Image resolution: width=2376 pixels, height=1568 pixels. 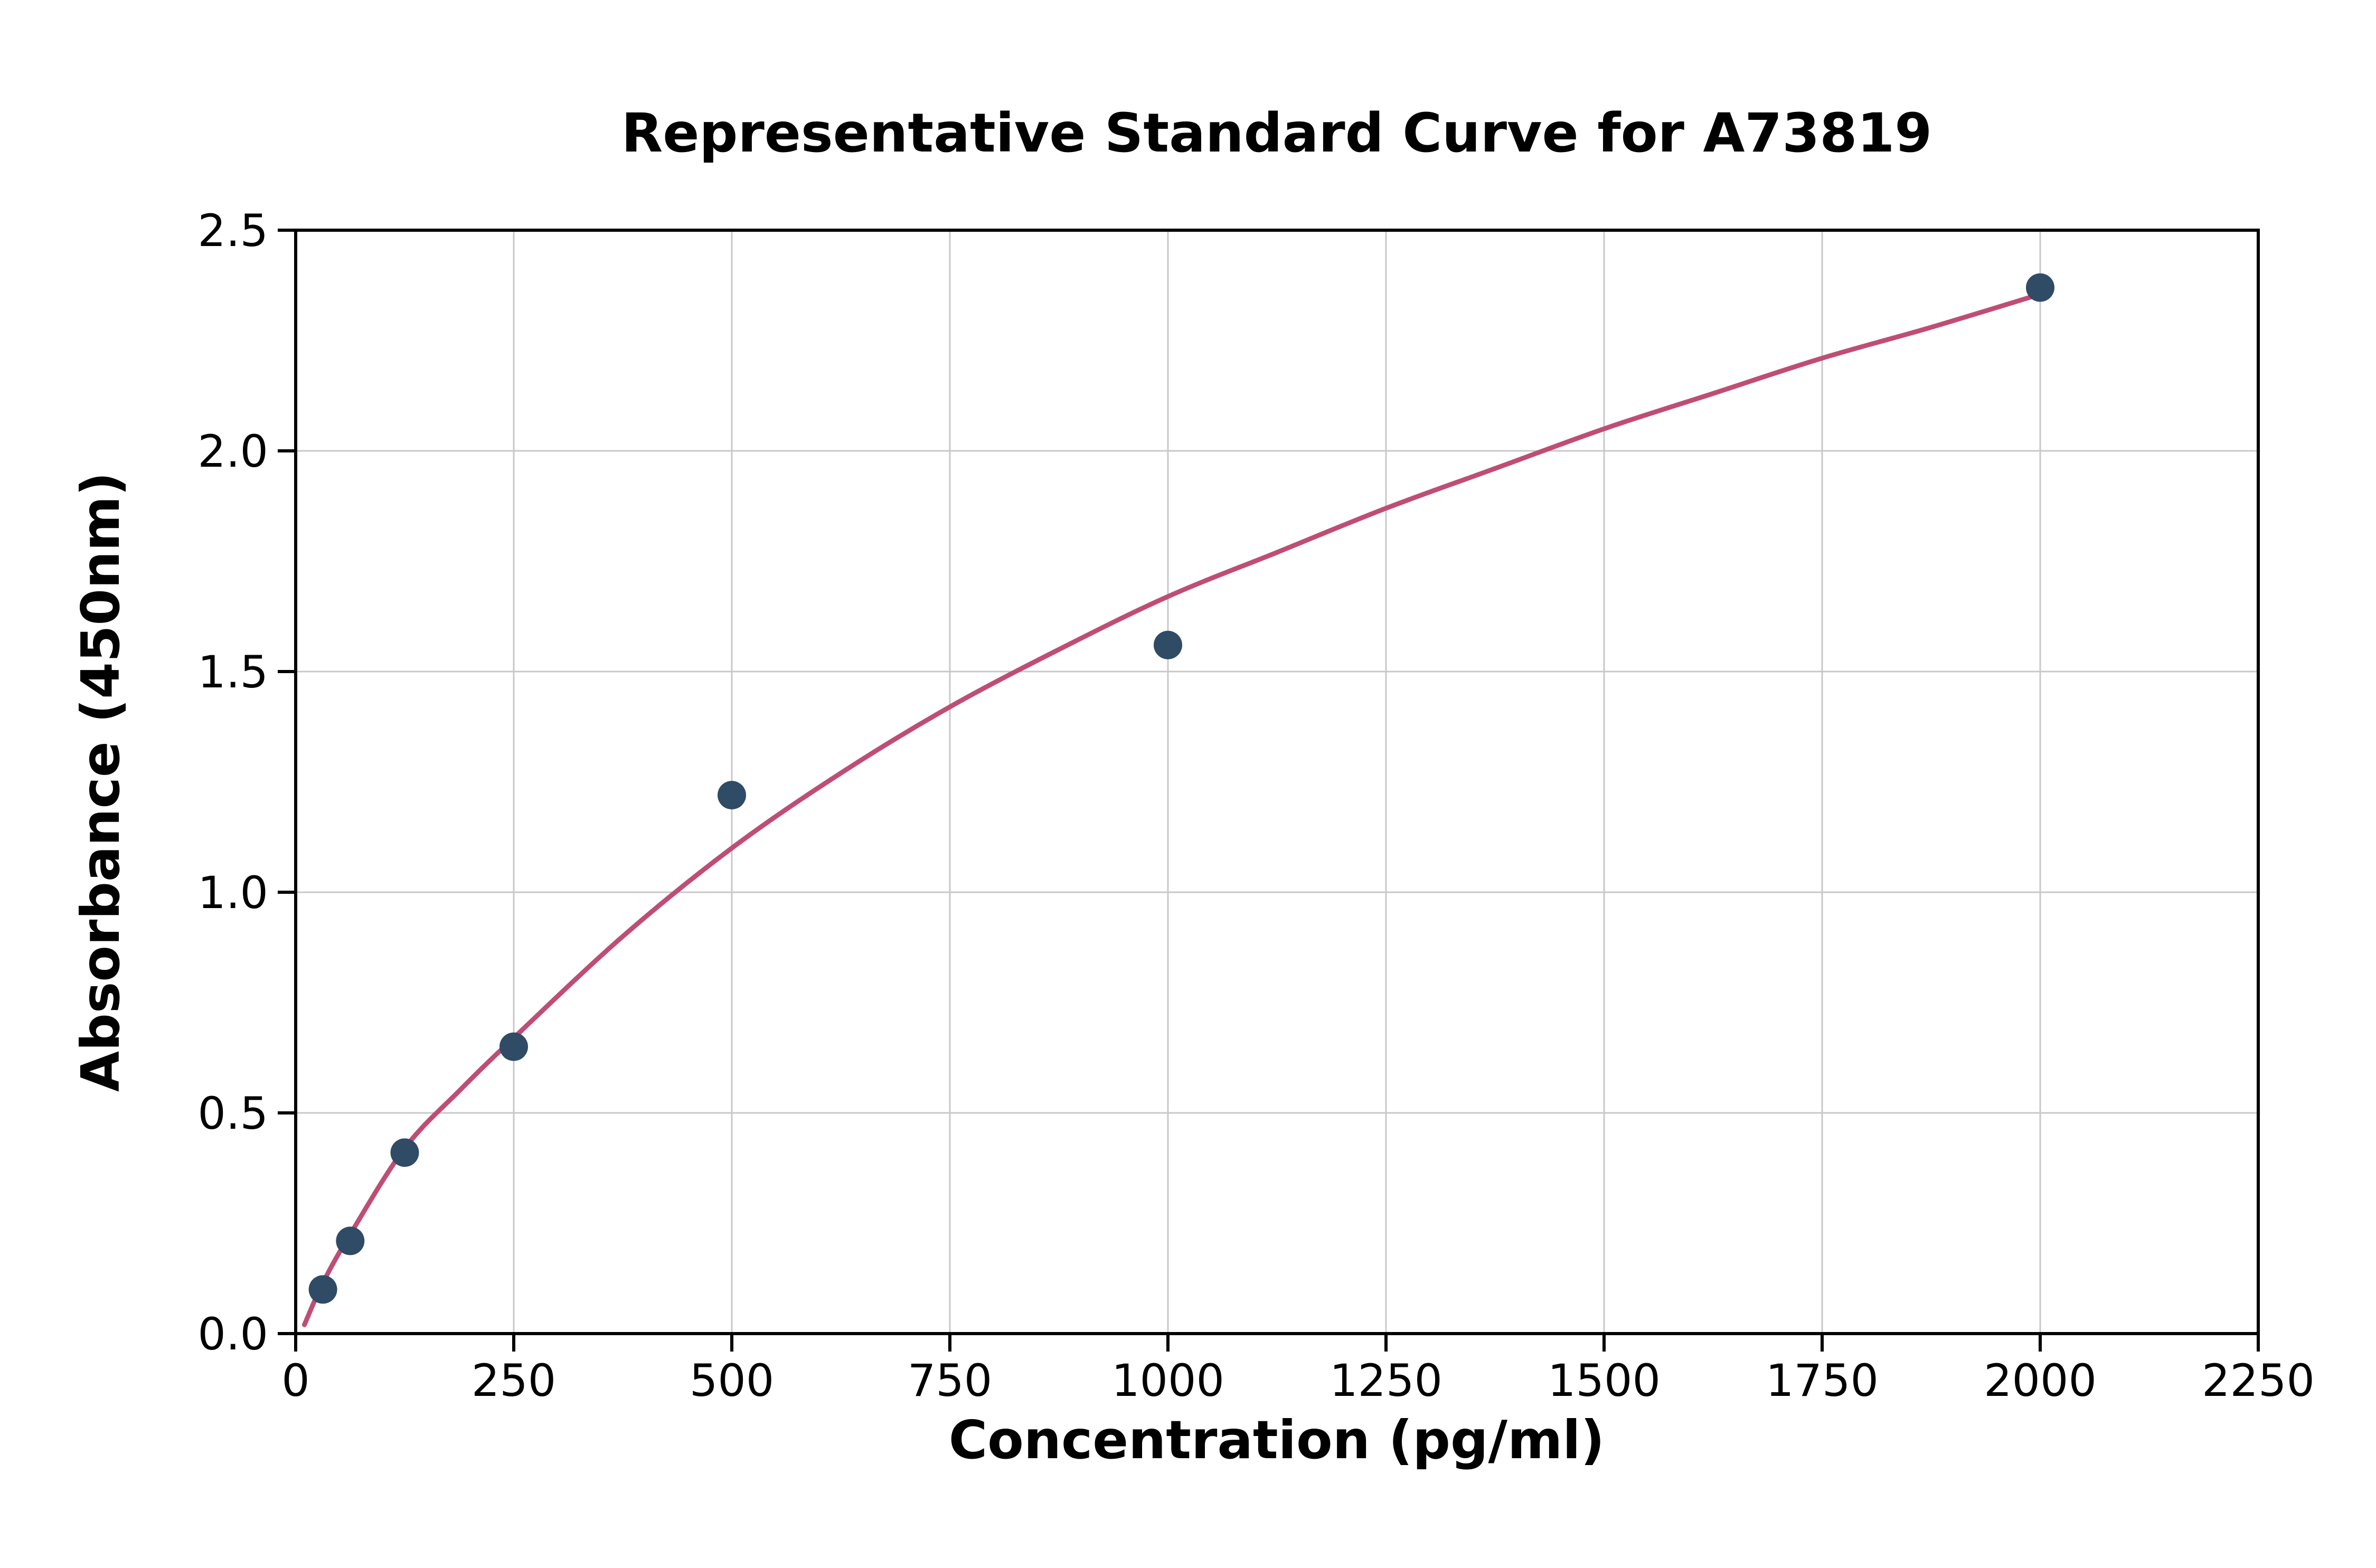 I want to click on x-axis-label: Concentration (pg/ml), so click(x=1277, y=1440).